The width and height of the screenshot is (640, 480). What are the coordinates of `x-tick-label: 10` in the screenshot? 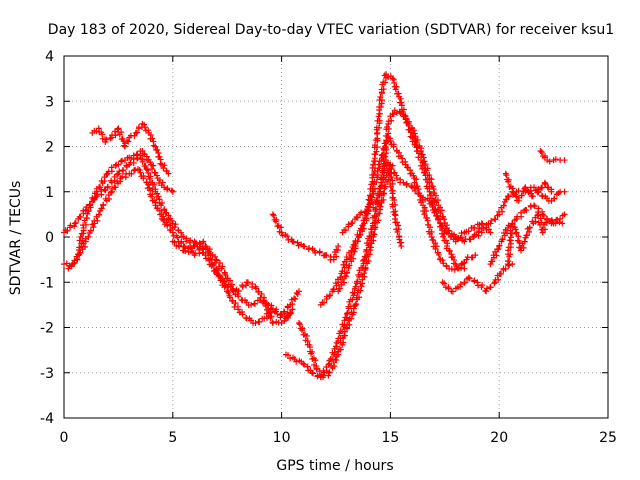 It's located at (282, 438).